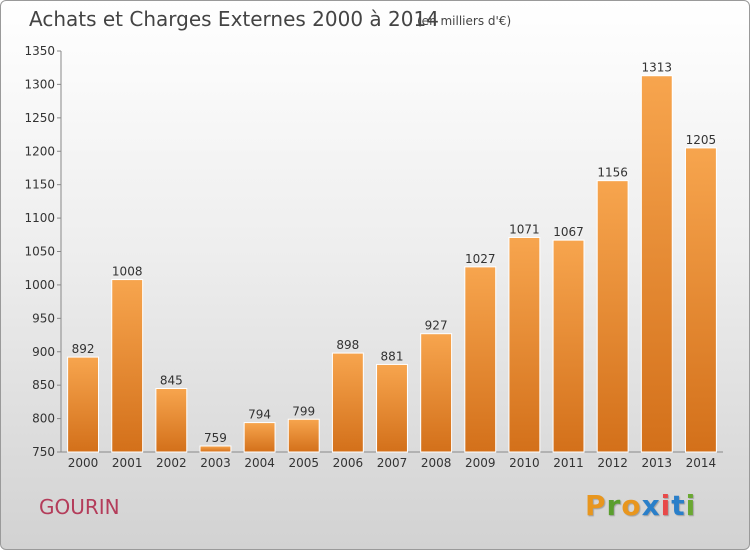 The height and width of the screenshot is (550, 750). Describe the element at coordinates (612, 173) in the screenshot. I see `bar-value-label: 1156` at that location.